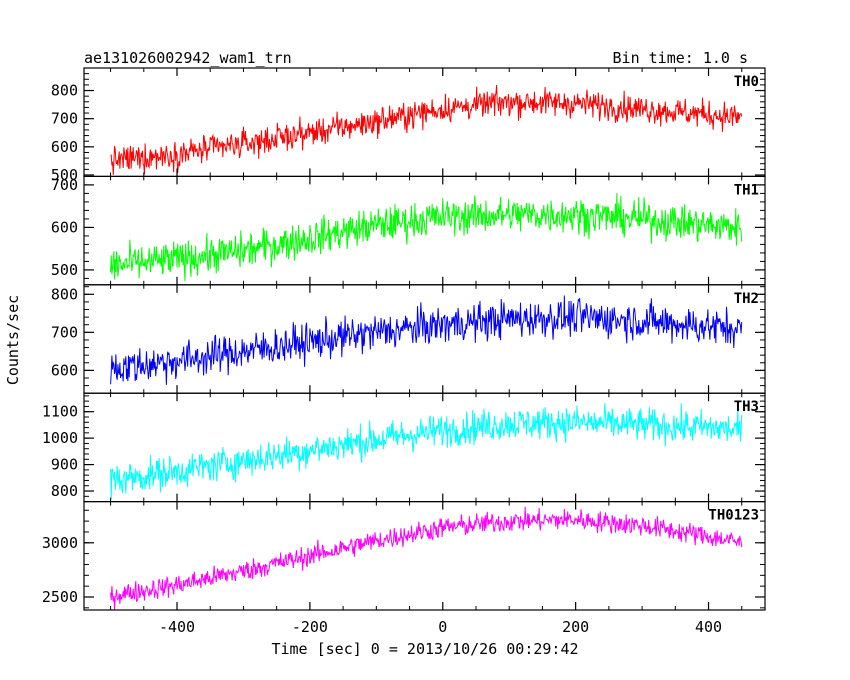 The image size is (850, 680). I want to click on chart-title: ae131026002942_wam1_trn, so click(188, 58).